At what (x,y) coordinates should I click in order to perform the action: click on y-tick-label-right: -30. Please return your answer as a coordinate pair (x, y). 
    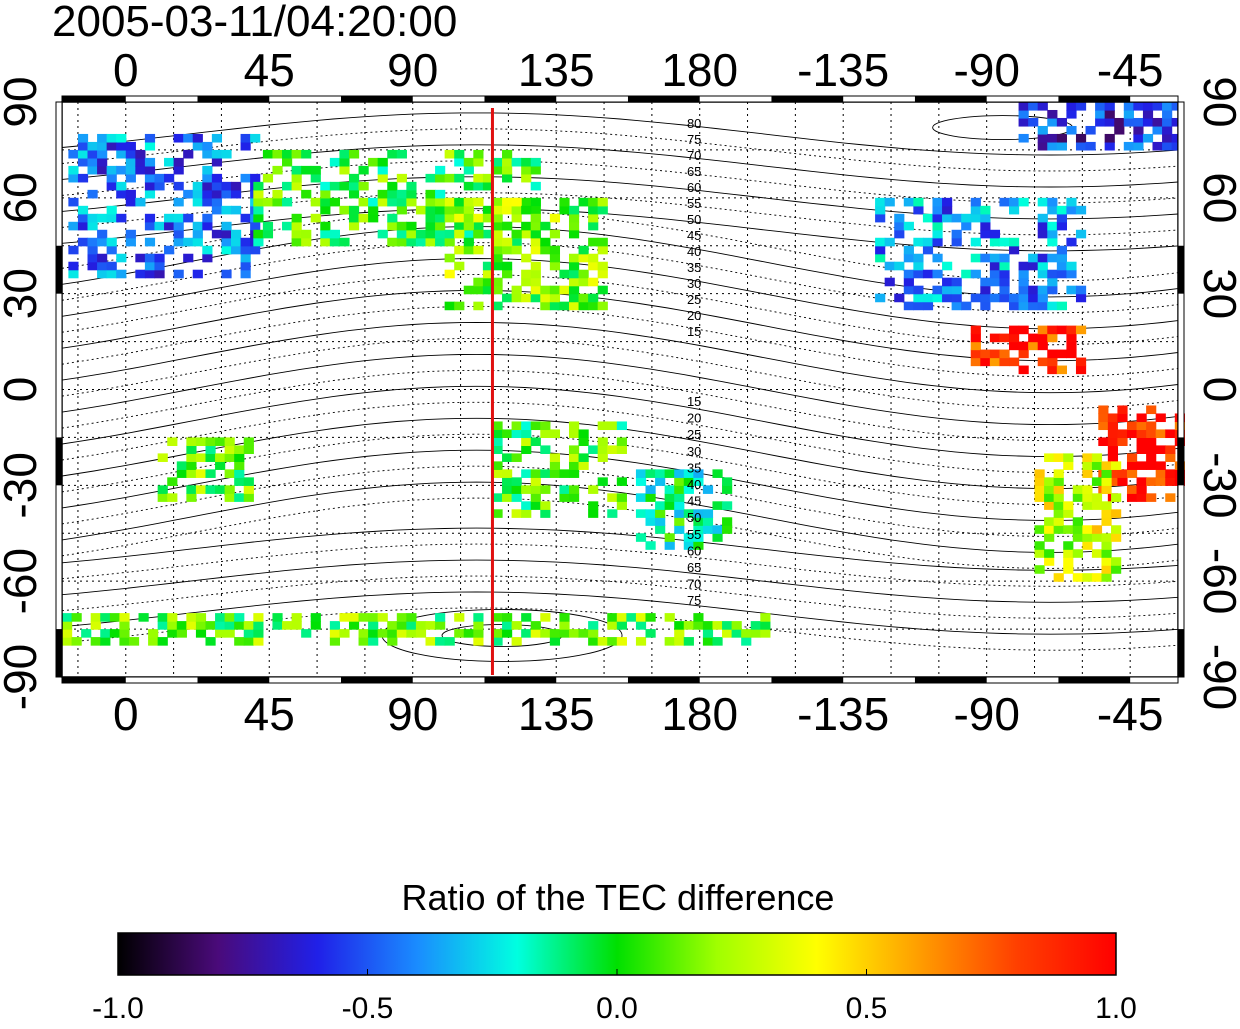
    Looking at the image, I should click on (1217, 485).